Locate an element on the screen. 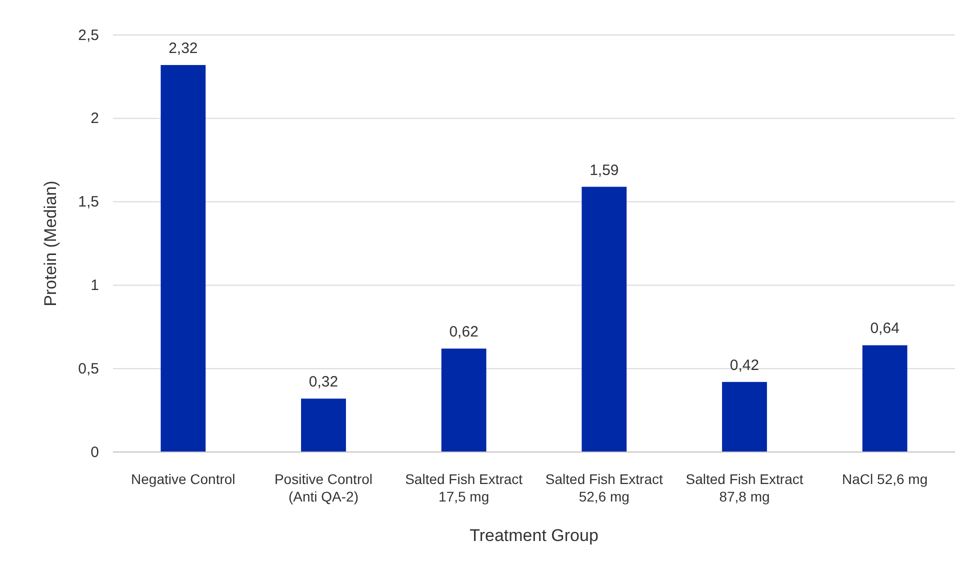 The width and height of the screenshot is (967, 565). data-label: 0,42 is located at coordinates (745, 365).